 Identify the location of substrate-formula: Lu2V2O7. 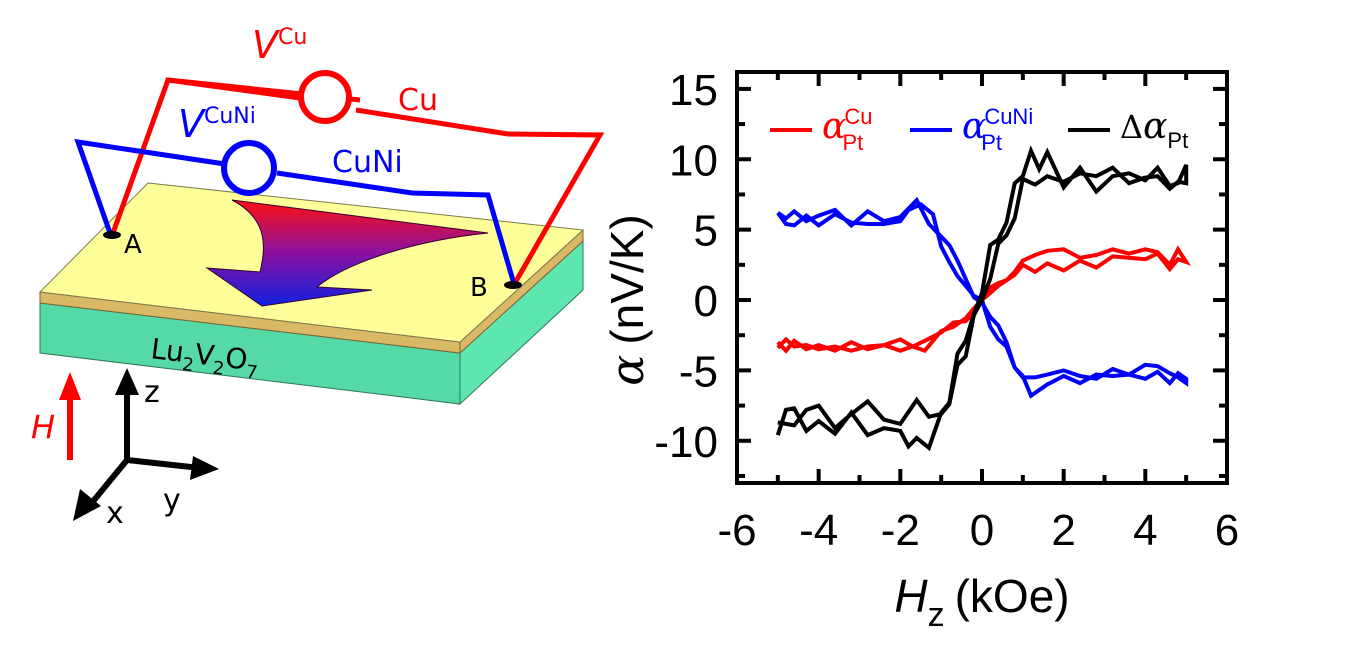
(204, 358).